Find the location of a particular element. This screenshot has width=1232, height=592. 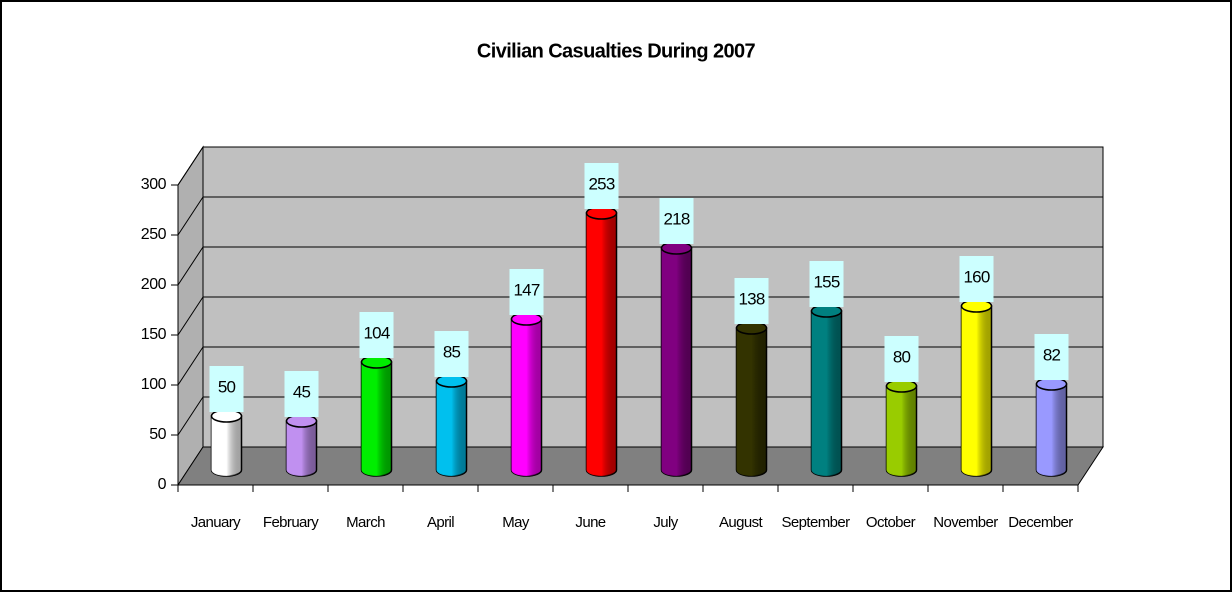

y-tick-label: 200 is located at coordinates (154, 284).